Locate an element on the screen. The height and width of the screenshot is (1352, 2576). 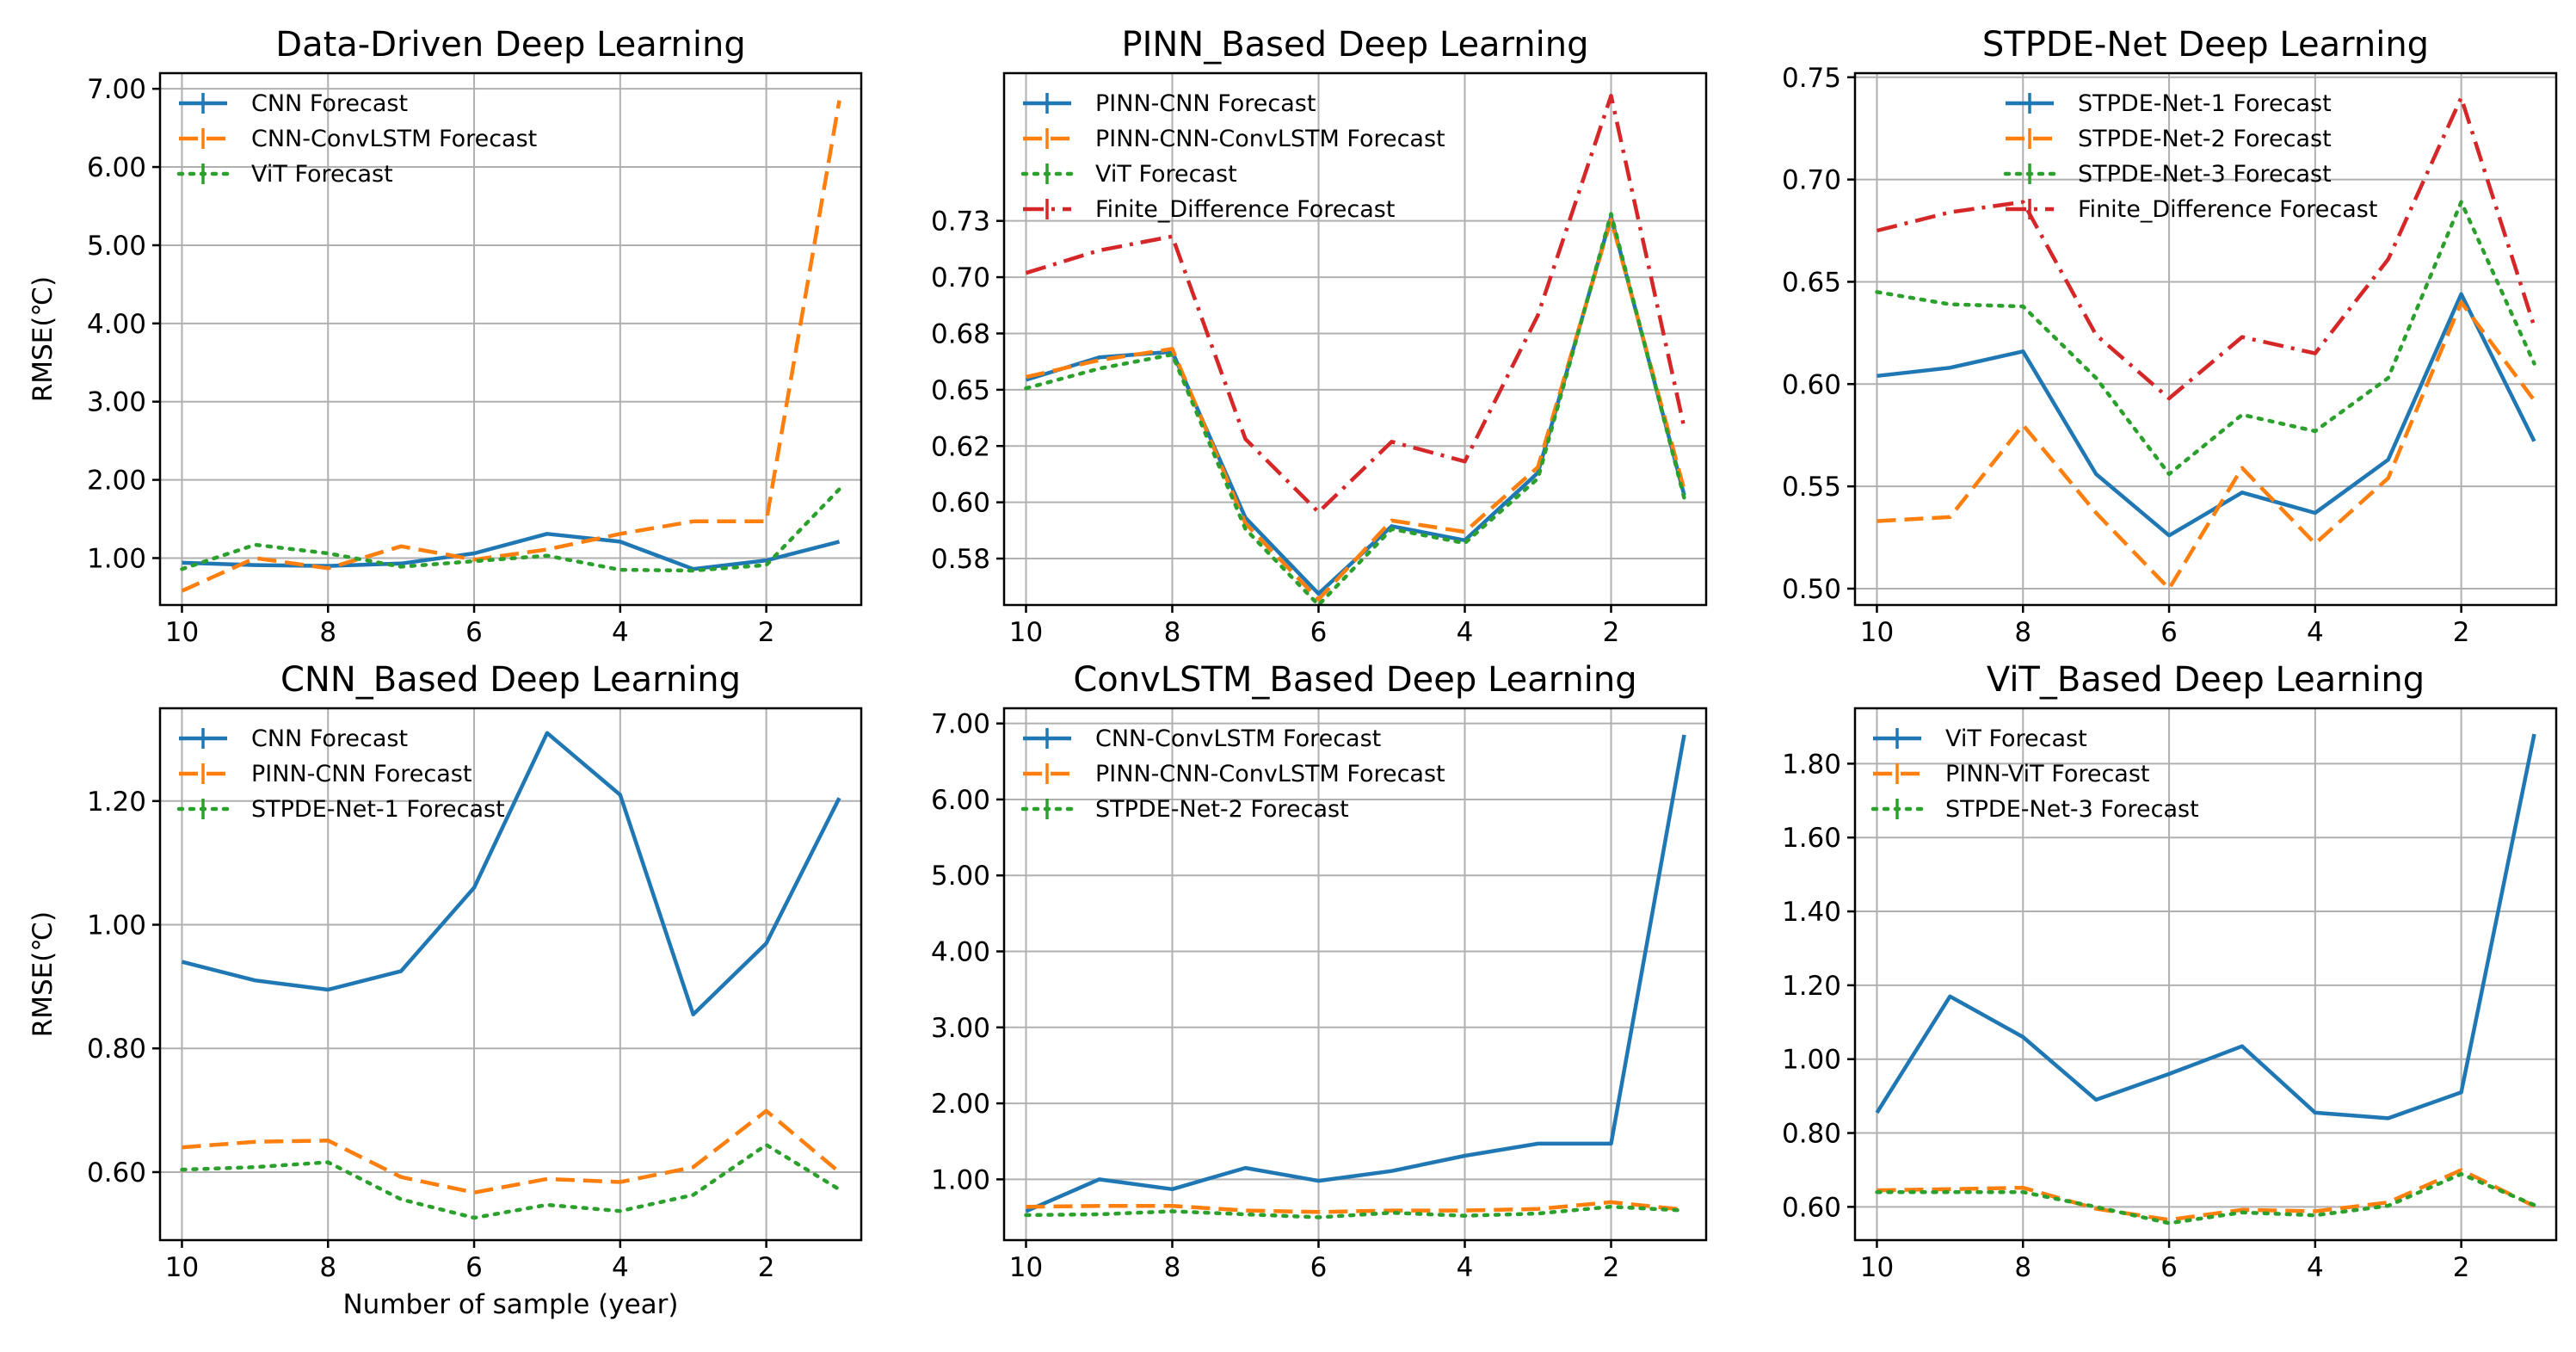
y-tick-label: 6.00 is located at coordinates (117, 167).